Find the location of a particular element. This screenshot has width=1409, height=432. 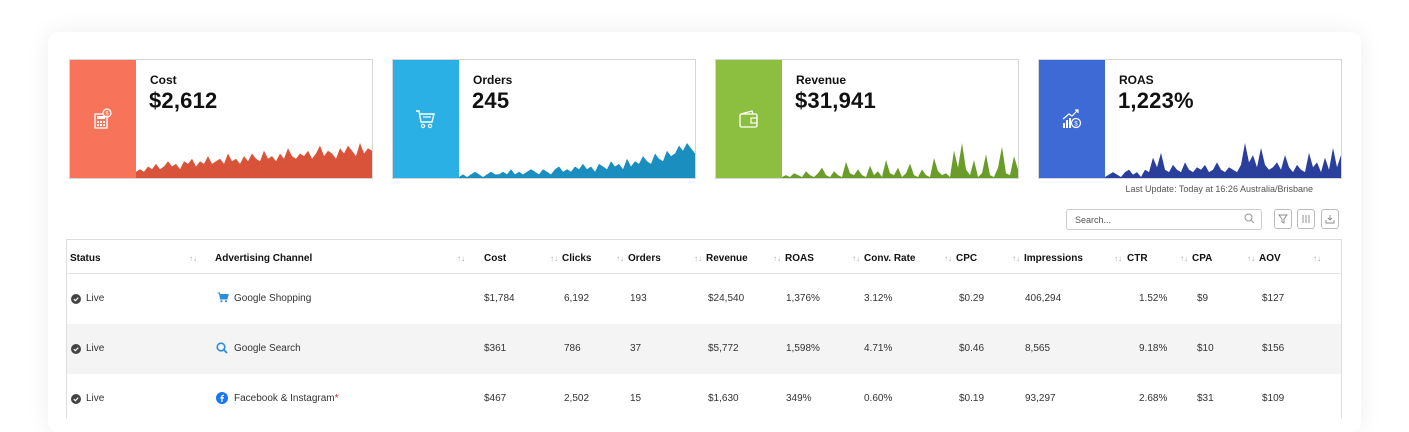

kpi-side-roas: $ is located at coordinates (1072, 119).